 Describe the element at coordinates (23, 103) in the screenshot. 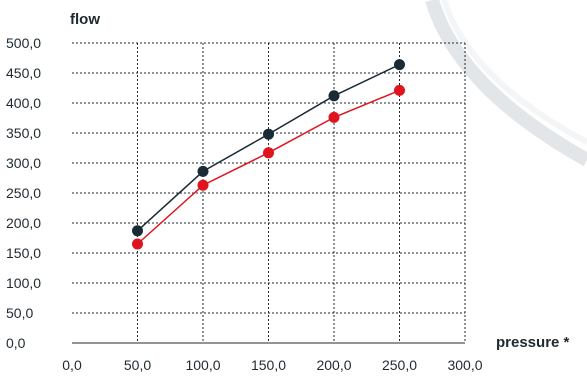

I see `y-tick-label: 400,0` at that location.